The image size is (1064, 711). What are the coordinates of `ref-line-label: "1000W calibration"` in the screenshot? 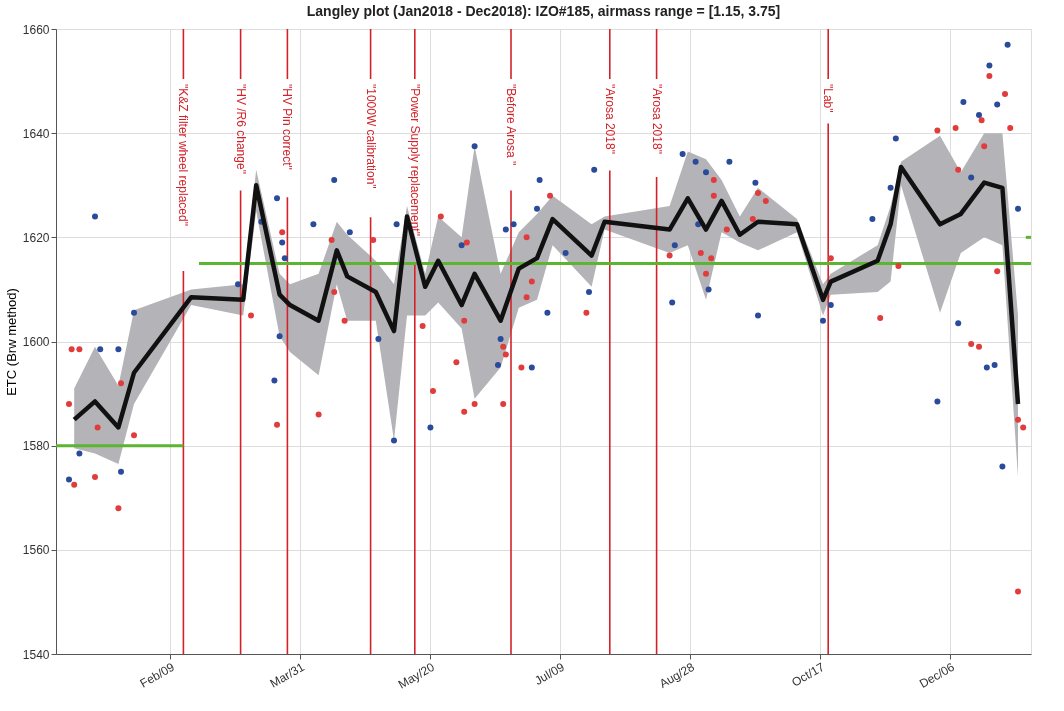 It's located at (370, 136).